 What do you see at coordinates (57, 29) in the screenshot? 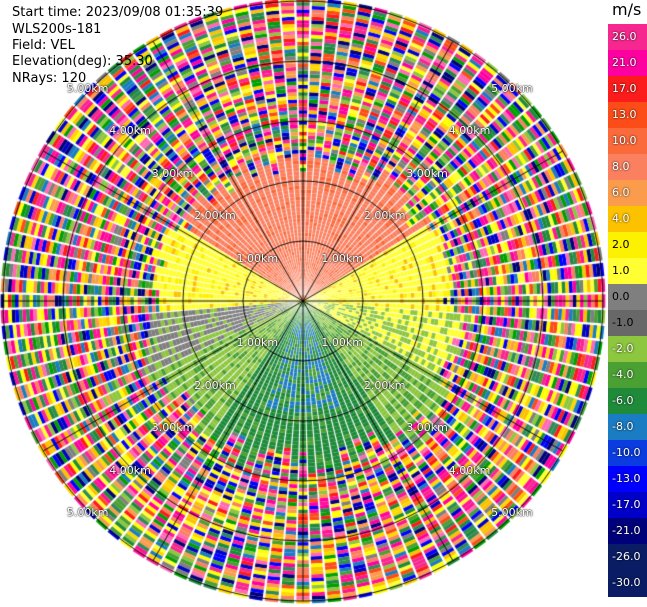
I see `device-label: WLS200s-181` at bounding box center [57, 29].